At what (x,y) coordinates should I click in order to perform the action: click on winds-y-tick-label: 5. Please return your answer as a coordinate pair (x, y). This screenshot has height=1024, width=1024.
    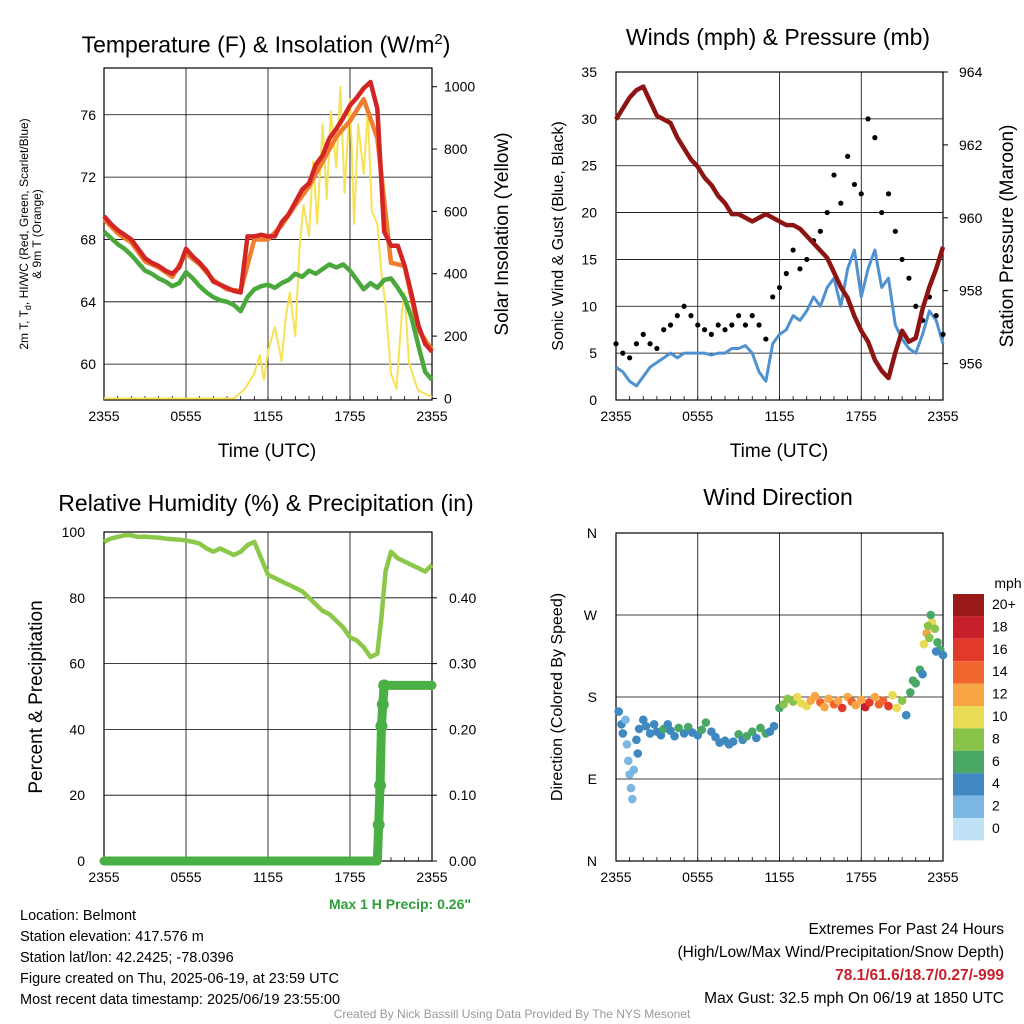
    Looking at the image, I should click on (593, 353).